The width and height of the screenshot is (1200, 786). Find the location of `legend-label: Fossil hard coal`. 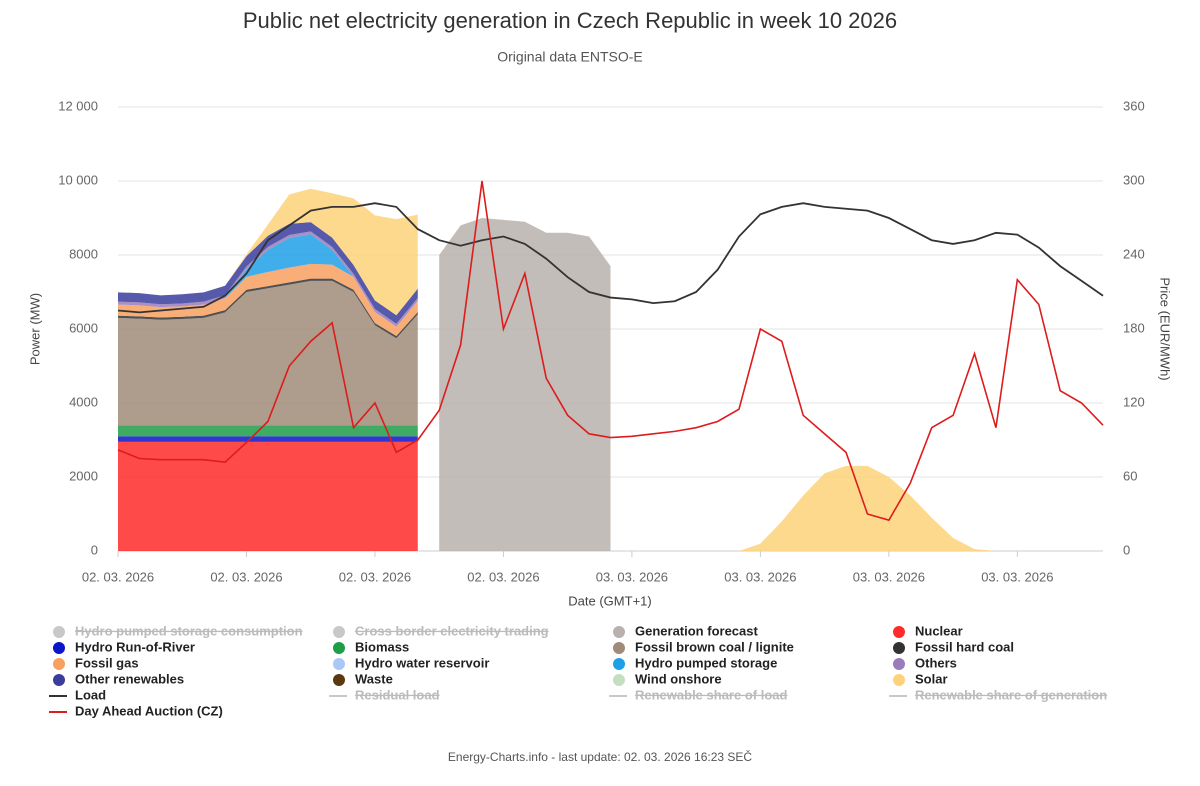

legend-label: Fossil hard coal is located at coordinates (964, 646).